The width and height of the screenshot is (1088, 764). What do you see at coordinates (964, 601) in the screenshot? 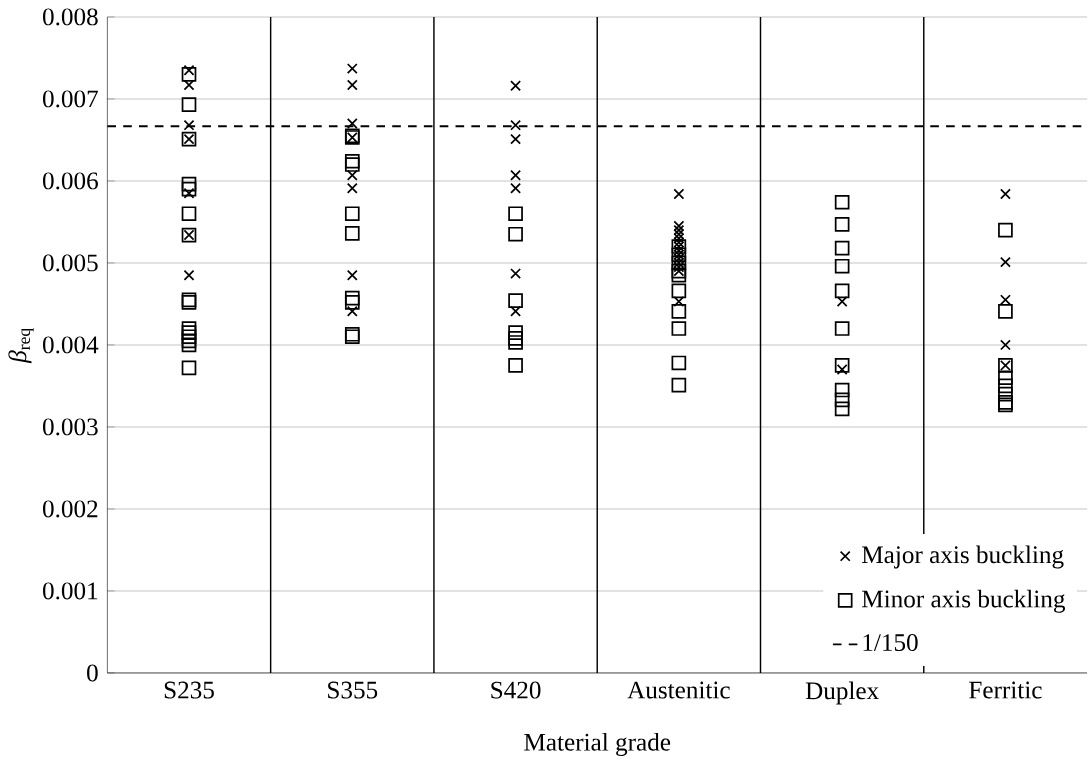
I see `legend-label: Minor axis buckling` at bounding box center [964, 601].